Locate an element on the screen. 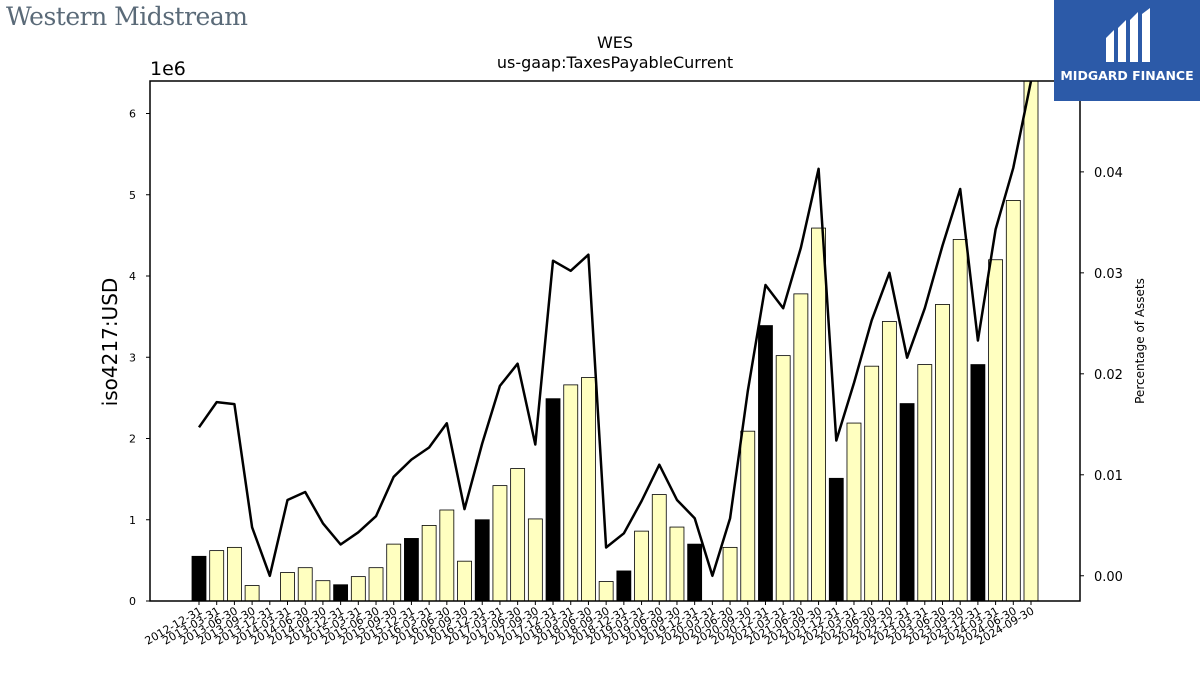 The height and width of the screenshot is (675, 1200). y2-tick-label: 0.02 is located at coordinates (1108, 375).